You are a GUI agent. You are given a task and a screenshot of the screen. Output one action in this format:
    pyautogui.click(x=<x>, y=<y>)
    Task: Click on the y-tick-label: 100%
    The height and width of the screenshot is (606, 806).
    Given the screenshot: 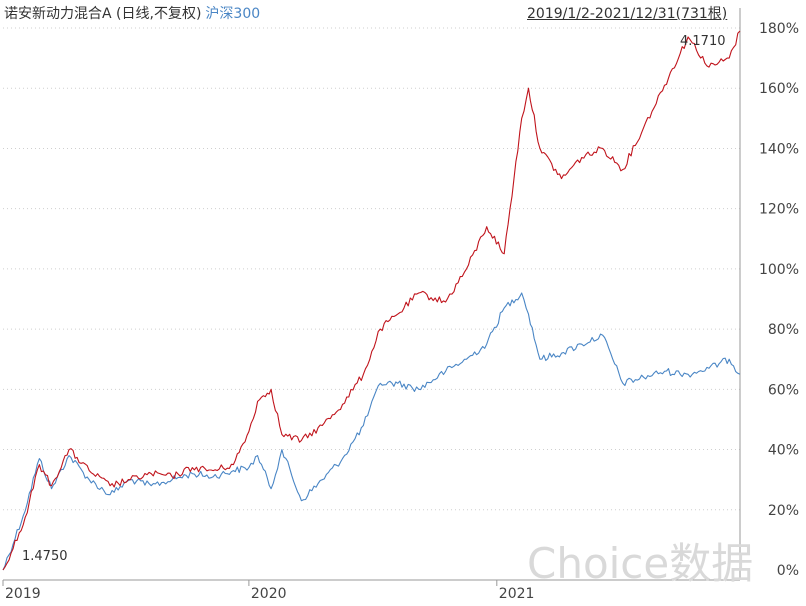 What is the action you would take?
    pyautogui.click(x=779, y=270)
    